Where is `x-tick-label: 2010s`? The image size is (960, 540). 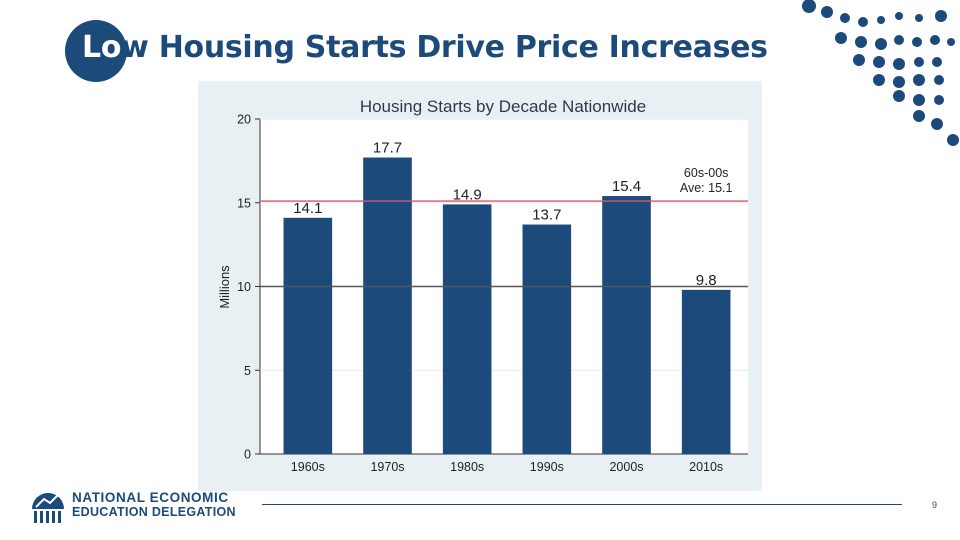 x-tick-label: 2010s is located at coordinates (706, 467).